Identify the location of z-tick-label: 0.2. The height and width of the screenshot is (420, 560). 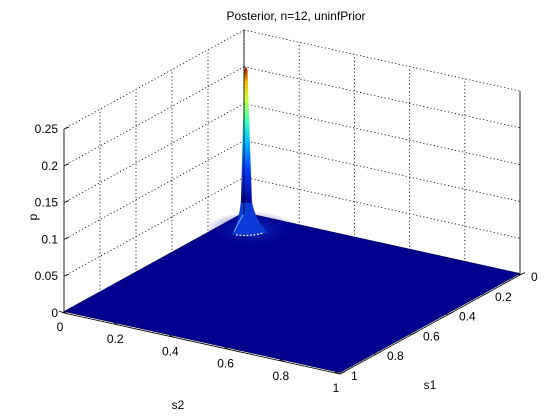
(49, 166).